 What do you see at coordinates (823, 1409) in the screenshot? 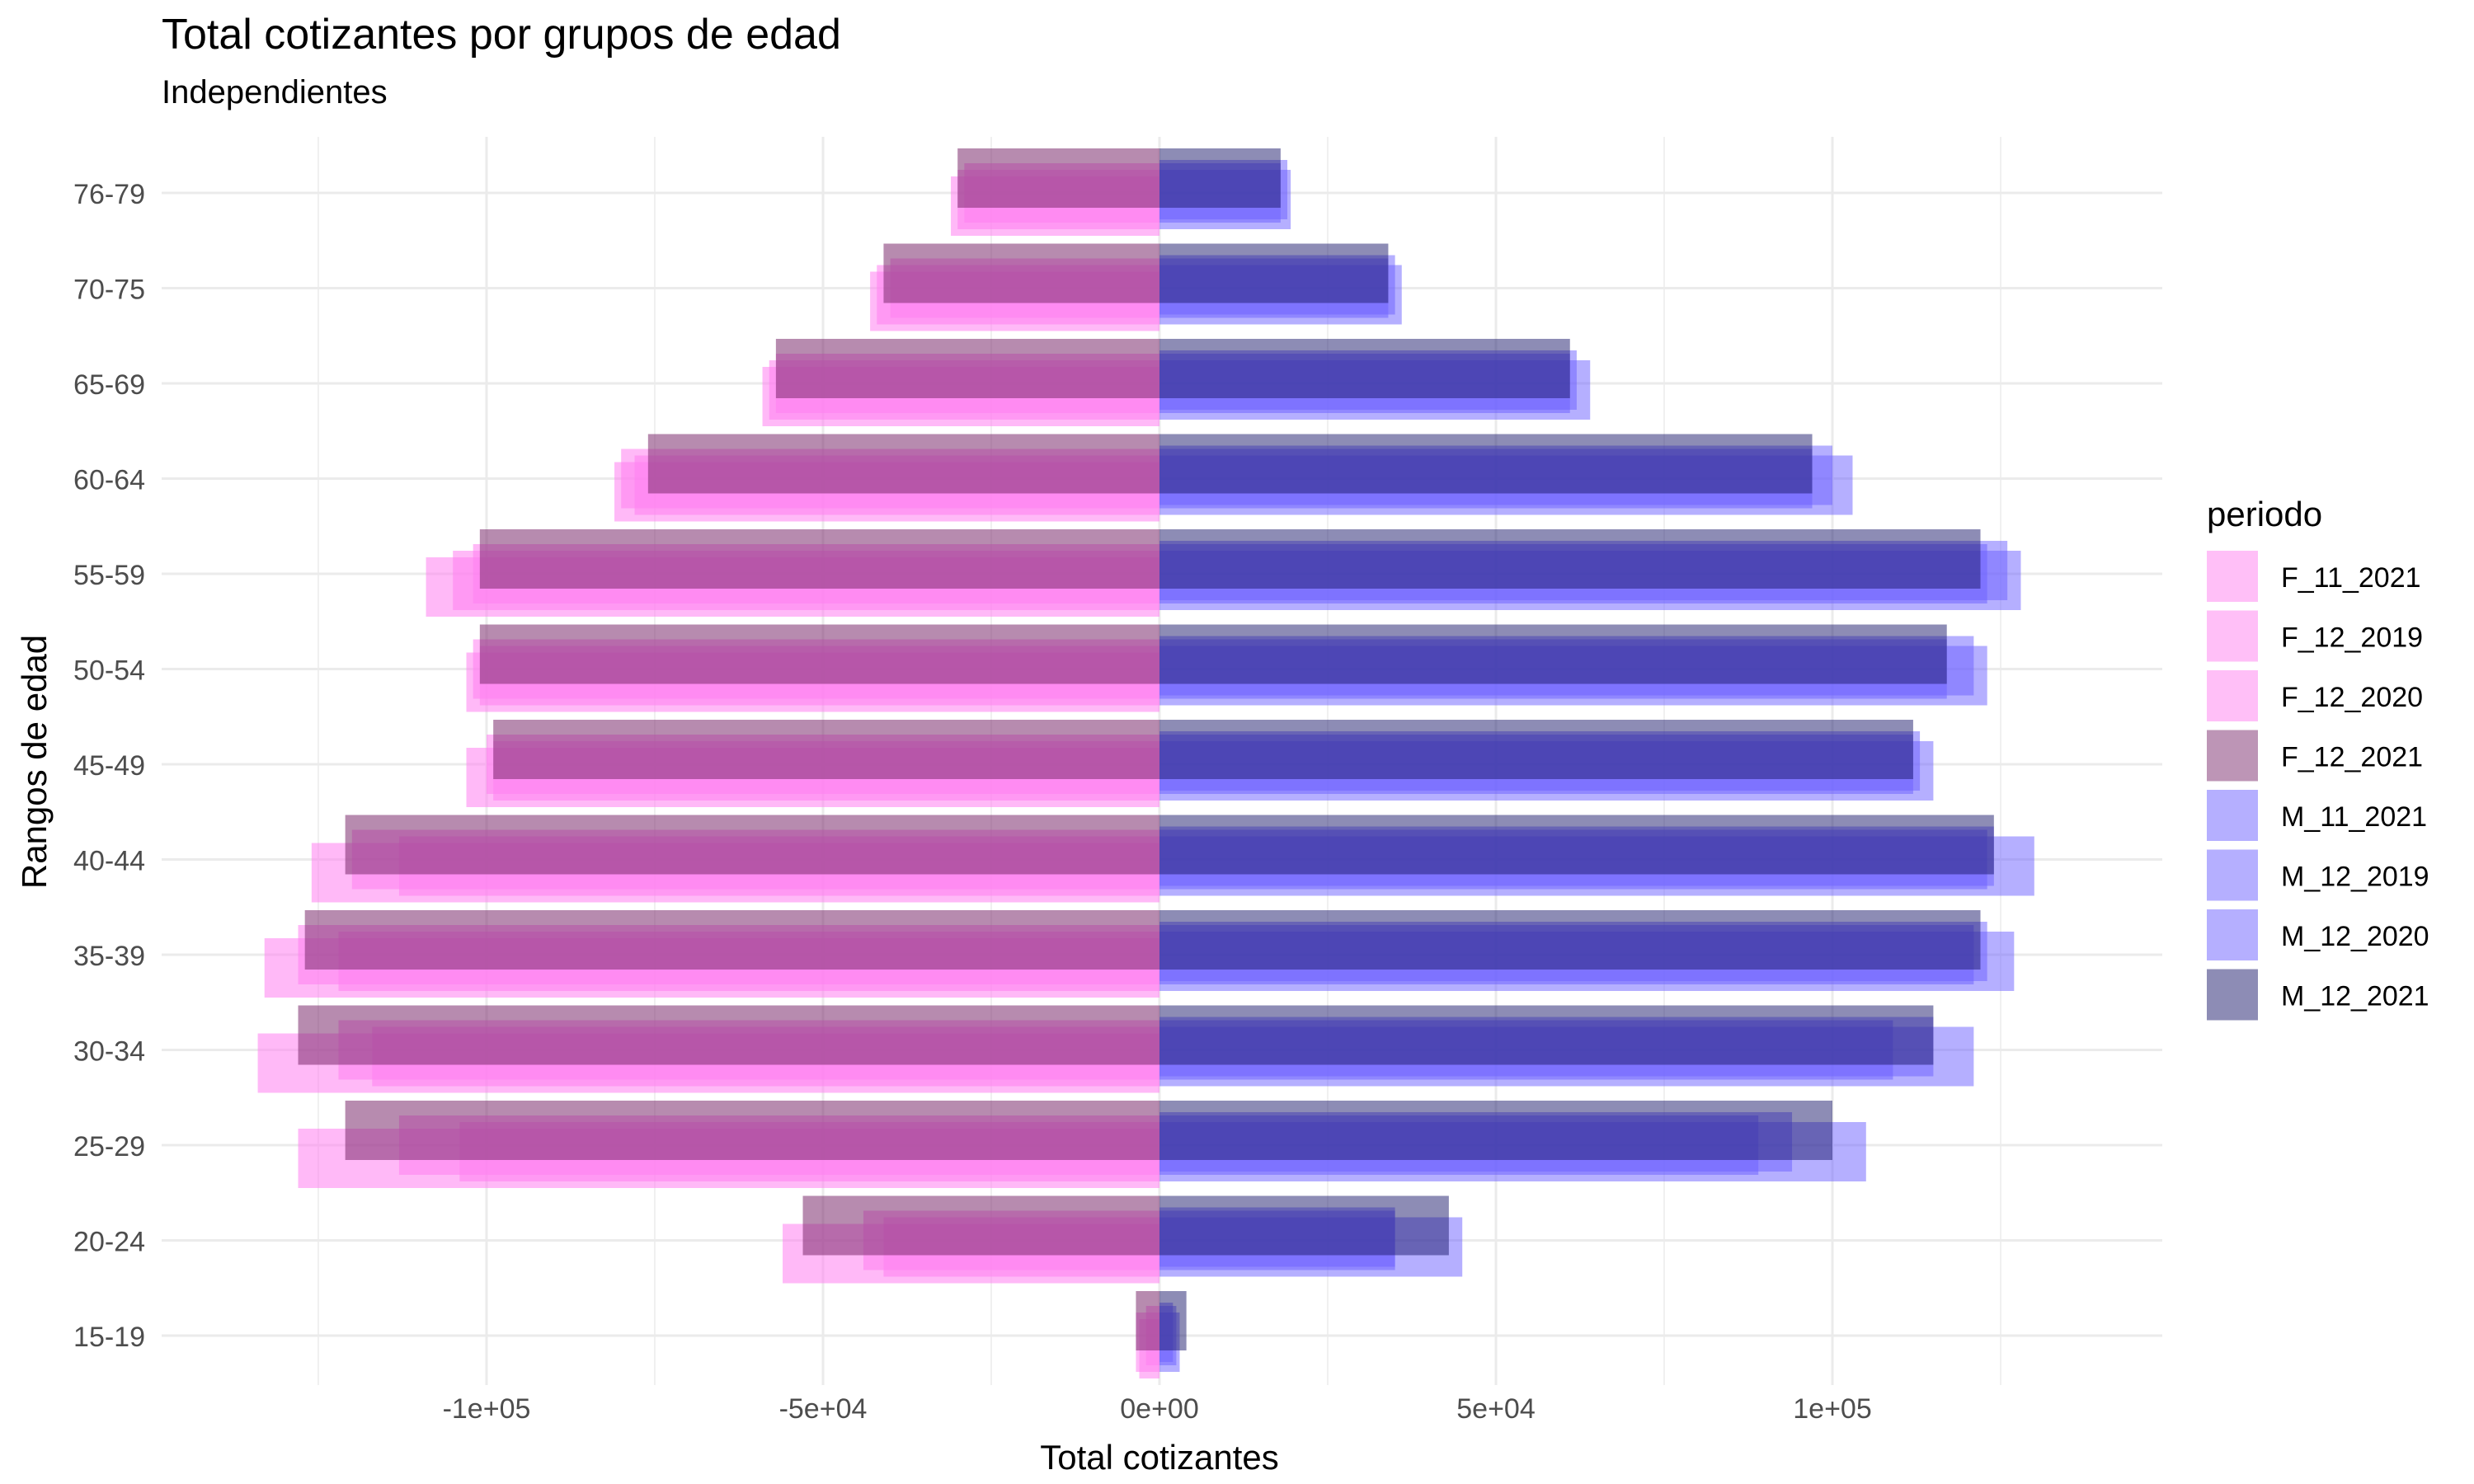
I see `x-tick-label: -5e+04` at bounding box center [823, 1409].